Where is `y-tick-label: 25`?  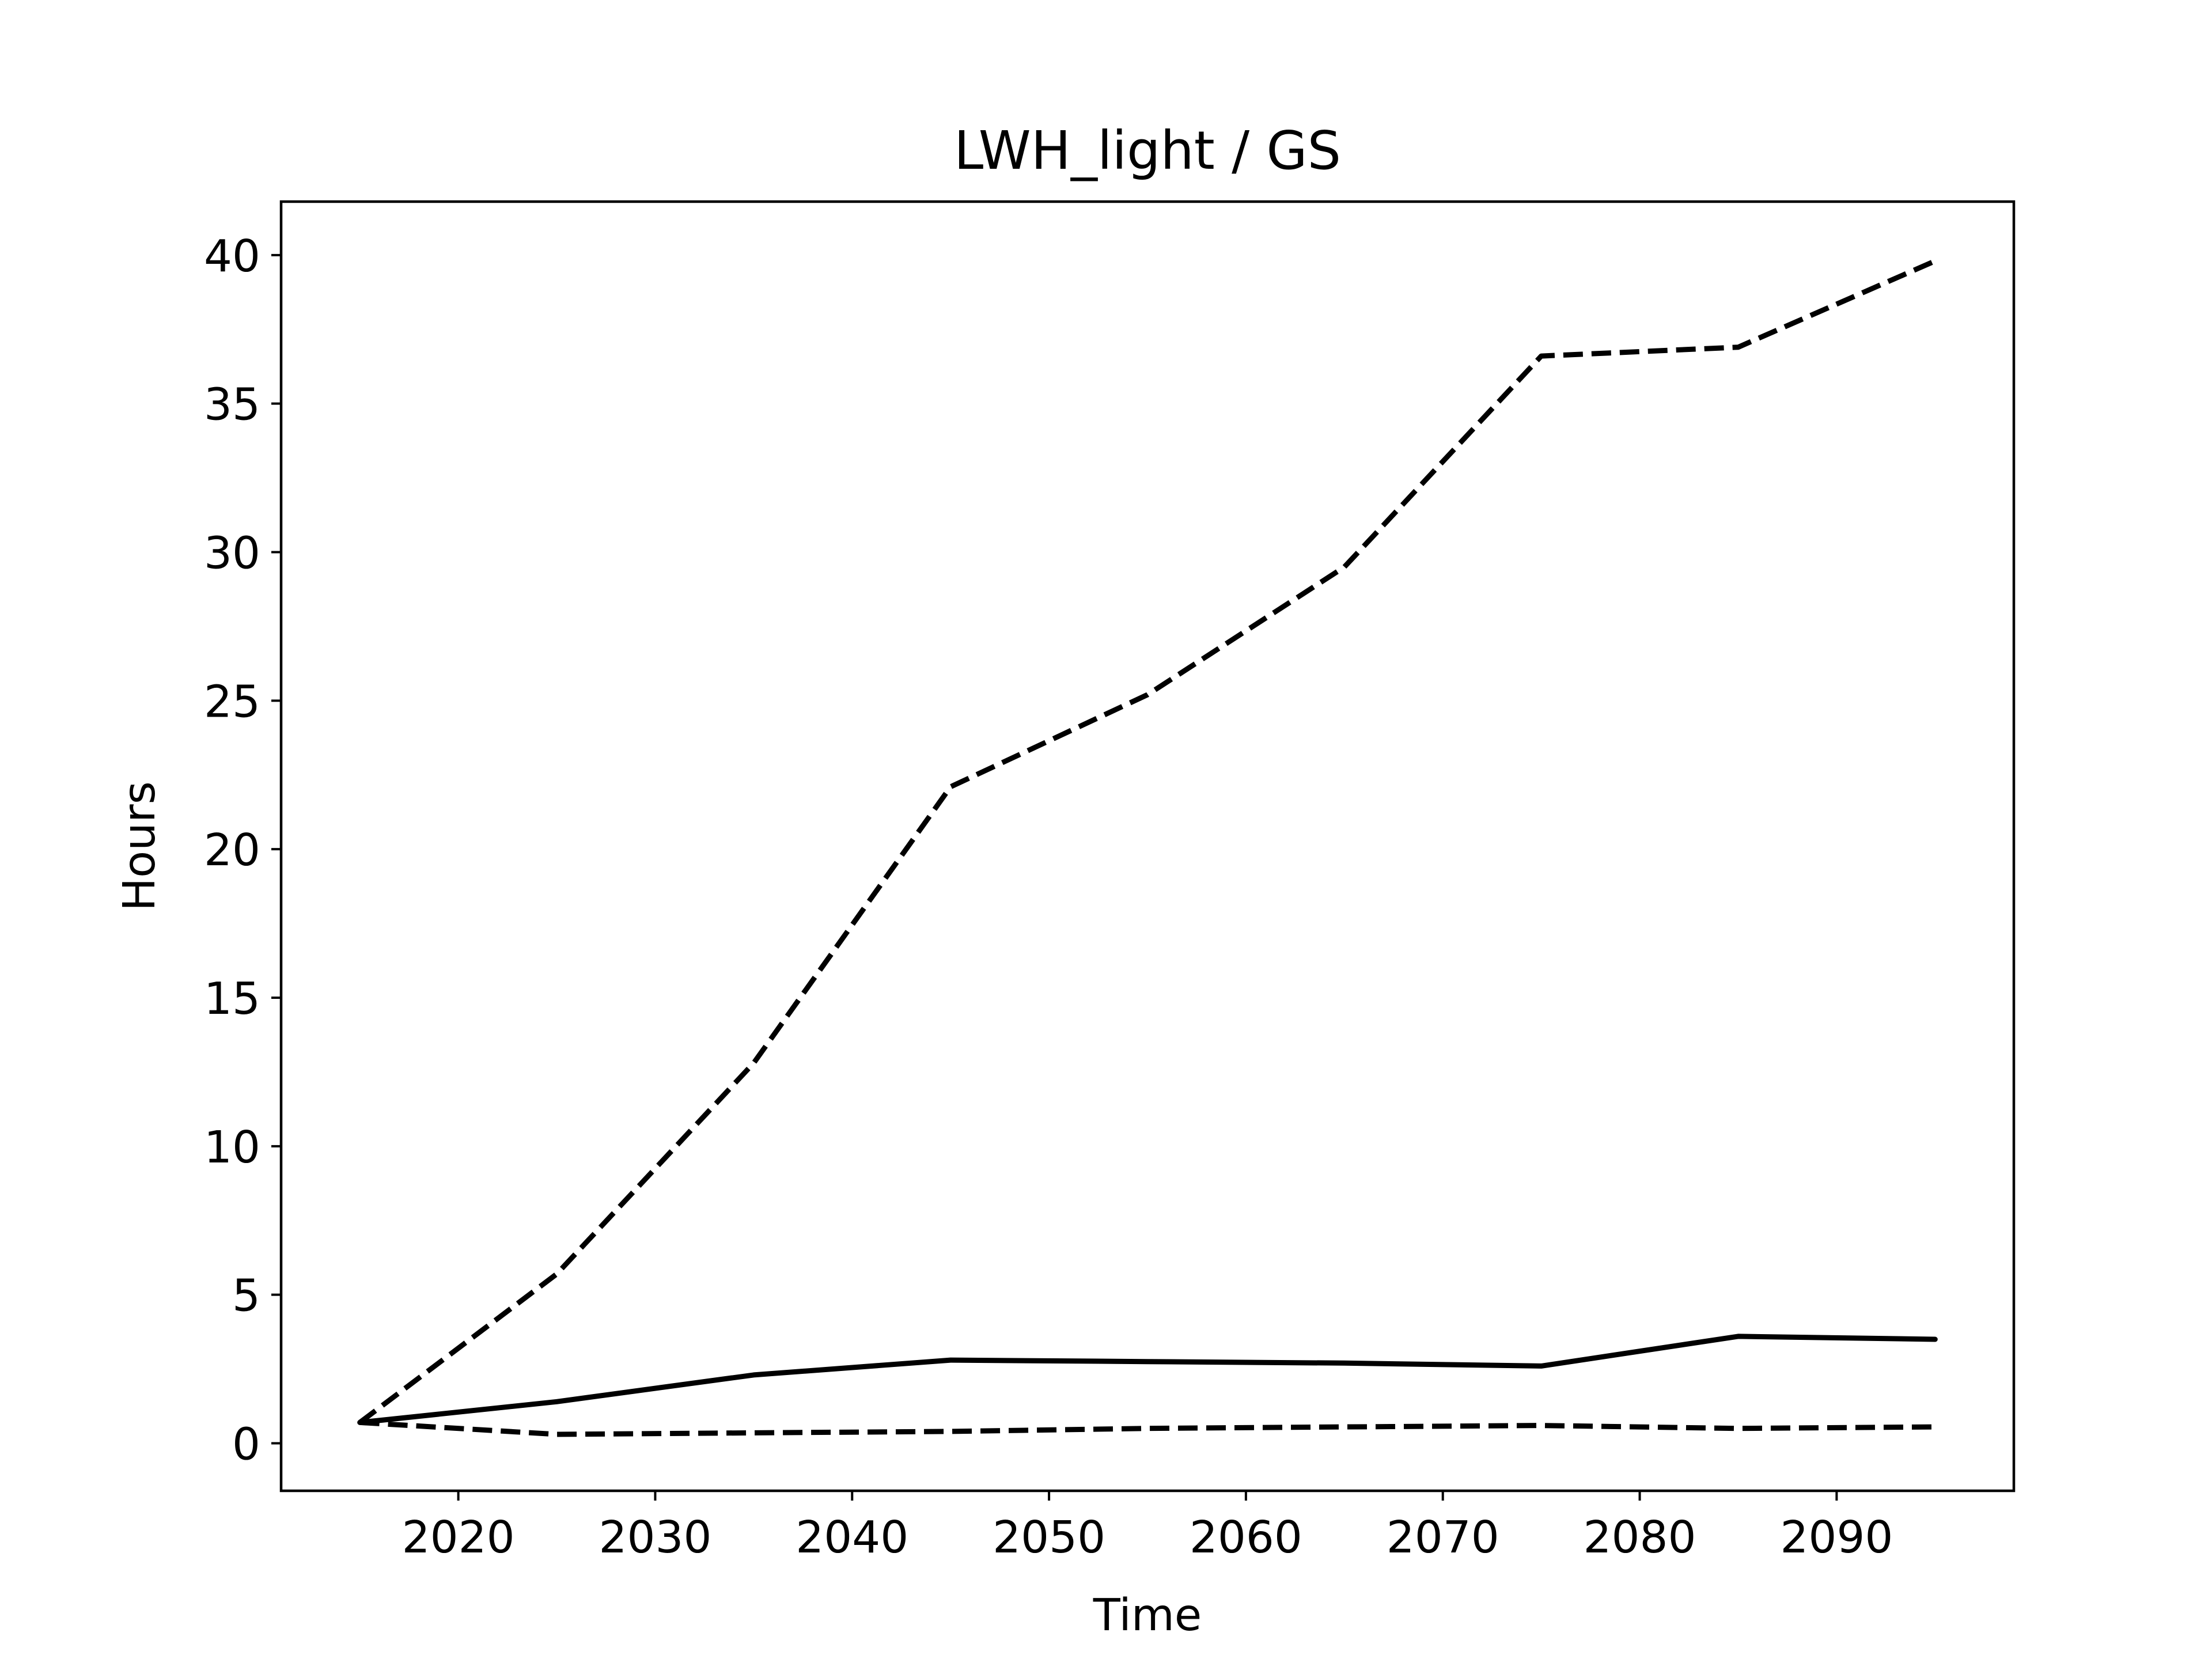 y-tick-label: 25 is located at coordinates (232, 702).